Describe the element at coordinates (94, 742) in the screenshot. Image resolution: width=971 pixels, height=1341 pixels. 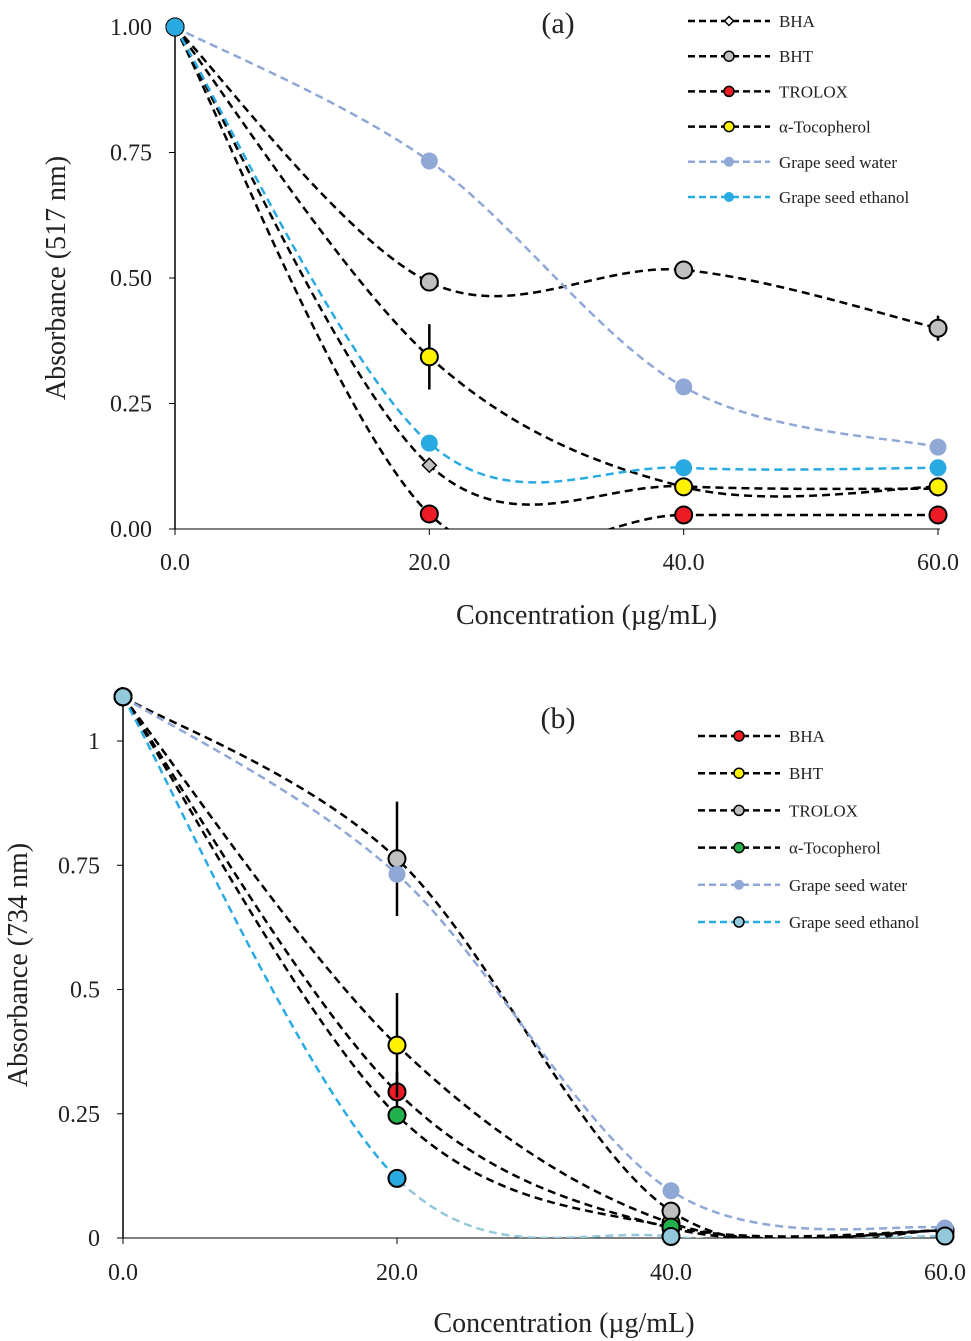
I see `y-tick-label: 1` at that location.